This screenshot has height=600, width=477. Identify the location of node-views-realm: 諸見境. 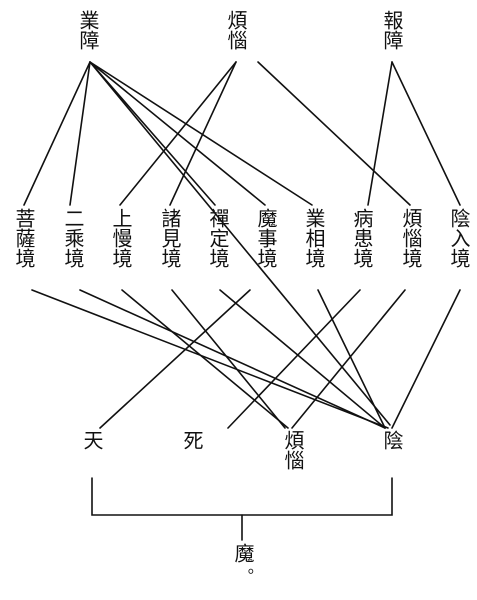
(170, 238).